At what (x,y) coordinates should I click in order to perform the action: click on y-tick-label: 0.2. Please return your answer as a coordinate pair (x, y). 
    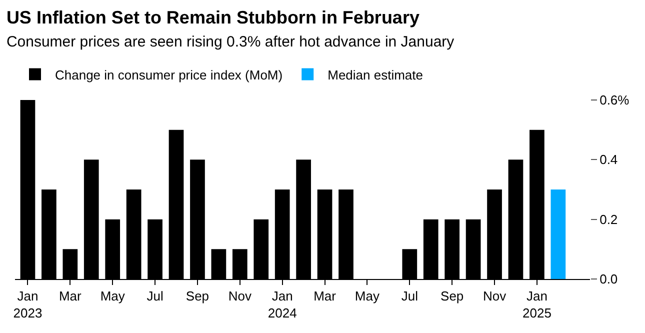
    Looking at the image, I should click on (609, 219).